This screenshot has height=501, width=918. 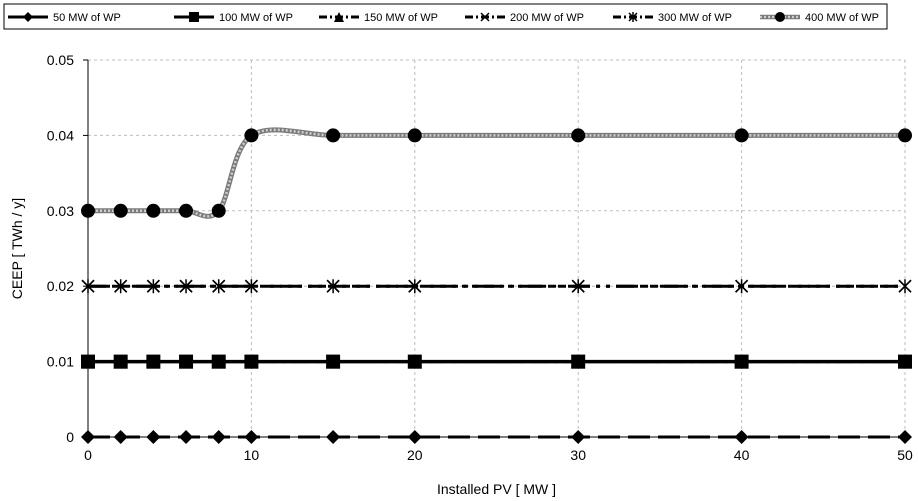 What do you see at coordinates (17, 248) in the screenshot?
I see `y-axis-title: CEEP [ TWh / y]` at bounding box center [17, 248].